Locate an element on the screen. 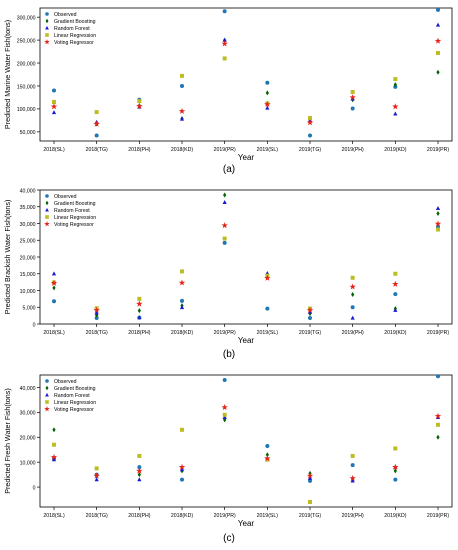 This screenshot has width=458, height=550. x-axis-label: Year is located at coordinates (246, 157).